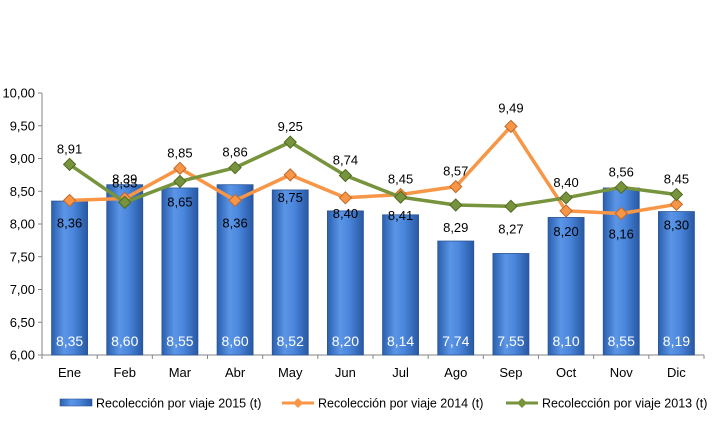 This screenshot has width=716, height=426. What do you see at coordinates (22, 125) in the screenshot?
I see `y-tick-label: 9,50` at bounding box center [22, 125].